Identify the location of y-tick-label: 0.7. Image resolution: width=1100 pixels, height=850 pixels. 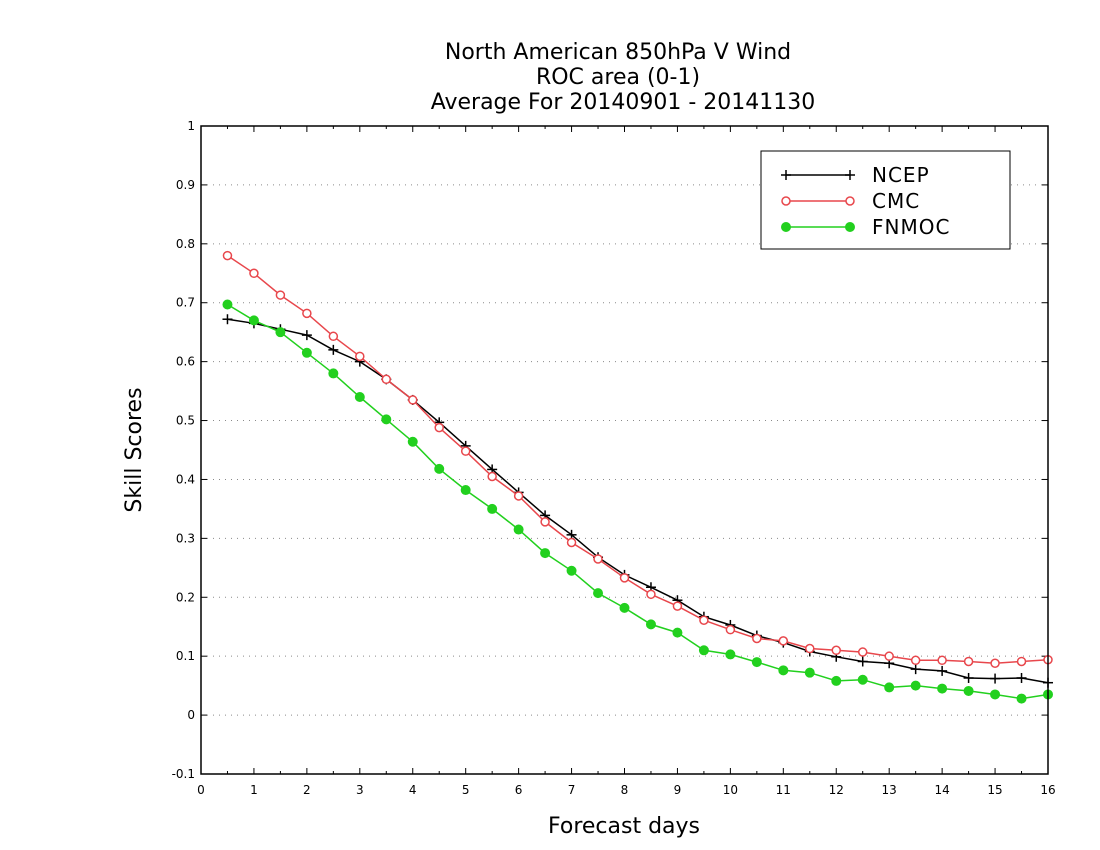
(185, 303).